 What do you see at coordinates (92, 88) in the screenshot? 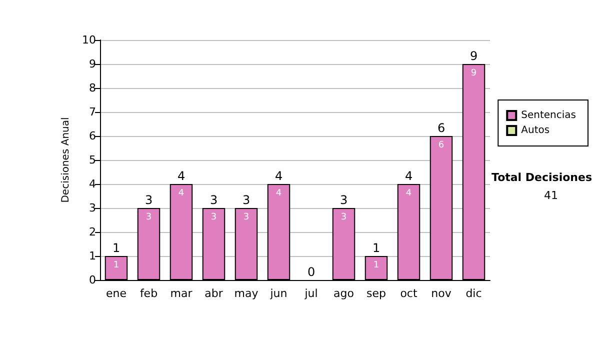
I see `y-tick-label: 8` at bounding box center [92, 88].